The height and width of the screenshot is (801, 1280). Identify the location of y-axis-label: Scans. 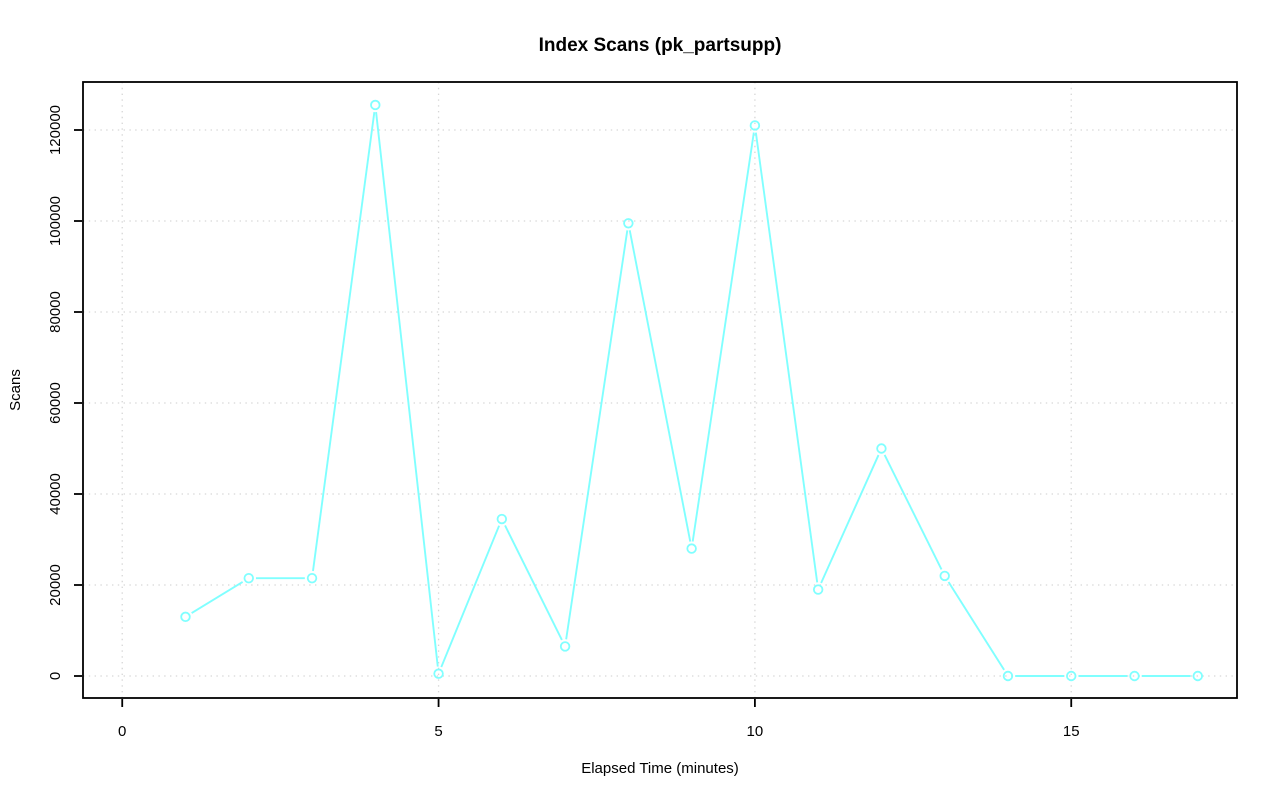
(15, 390).